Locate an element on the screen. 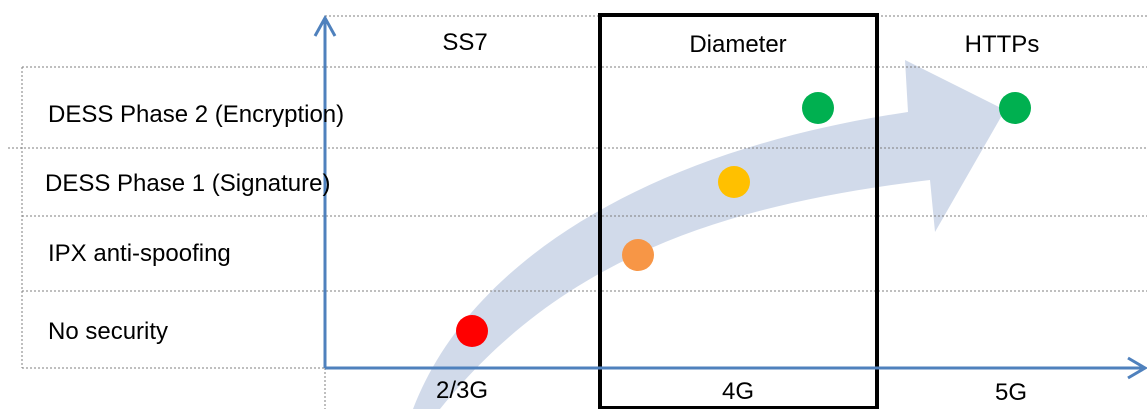  generation-label-5g: 5G is located at coordinates (1011, 392).